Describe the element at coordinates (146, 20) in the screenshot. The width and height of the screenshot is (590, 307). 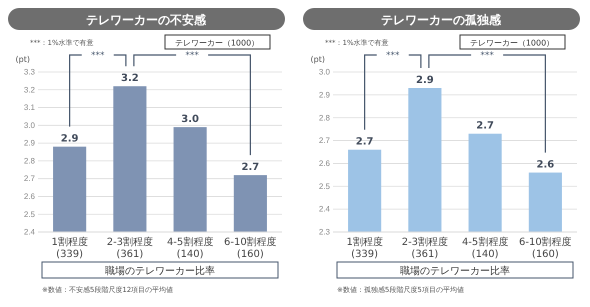
I see `chart-title: テレワーカーの不安感` at that location.